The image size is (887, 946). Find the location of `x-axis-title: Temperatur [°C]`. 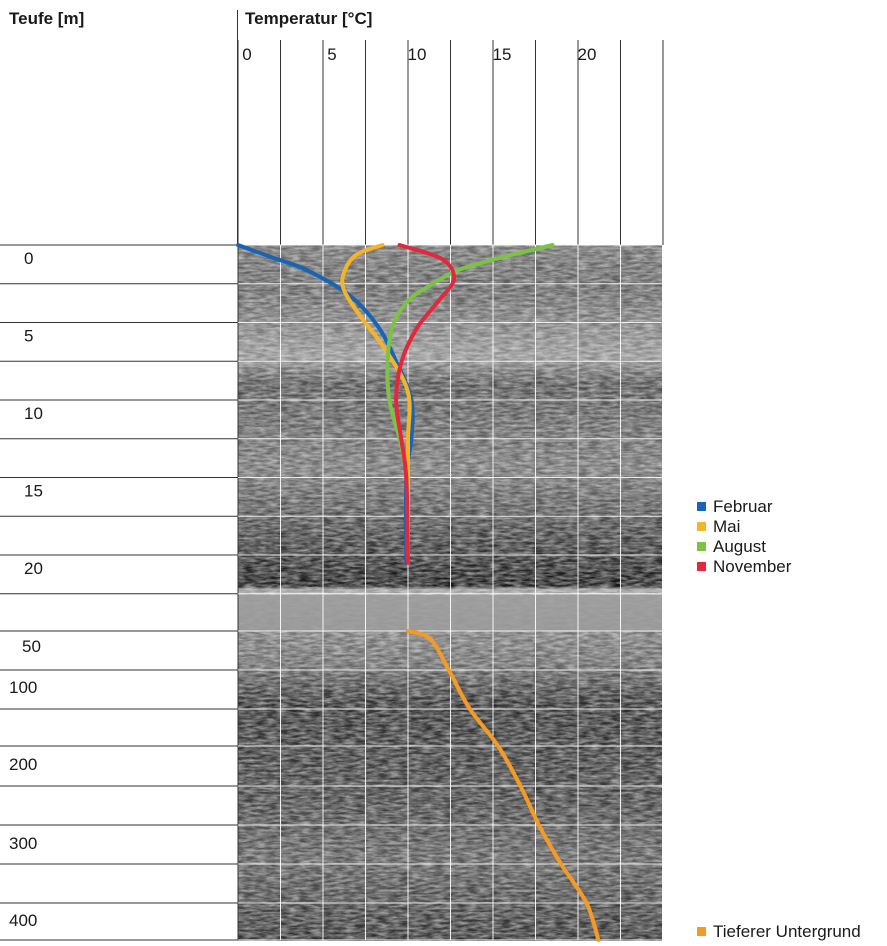

x-axis-title: Temperatur [°C] is located at coordinates (308, 18).